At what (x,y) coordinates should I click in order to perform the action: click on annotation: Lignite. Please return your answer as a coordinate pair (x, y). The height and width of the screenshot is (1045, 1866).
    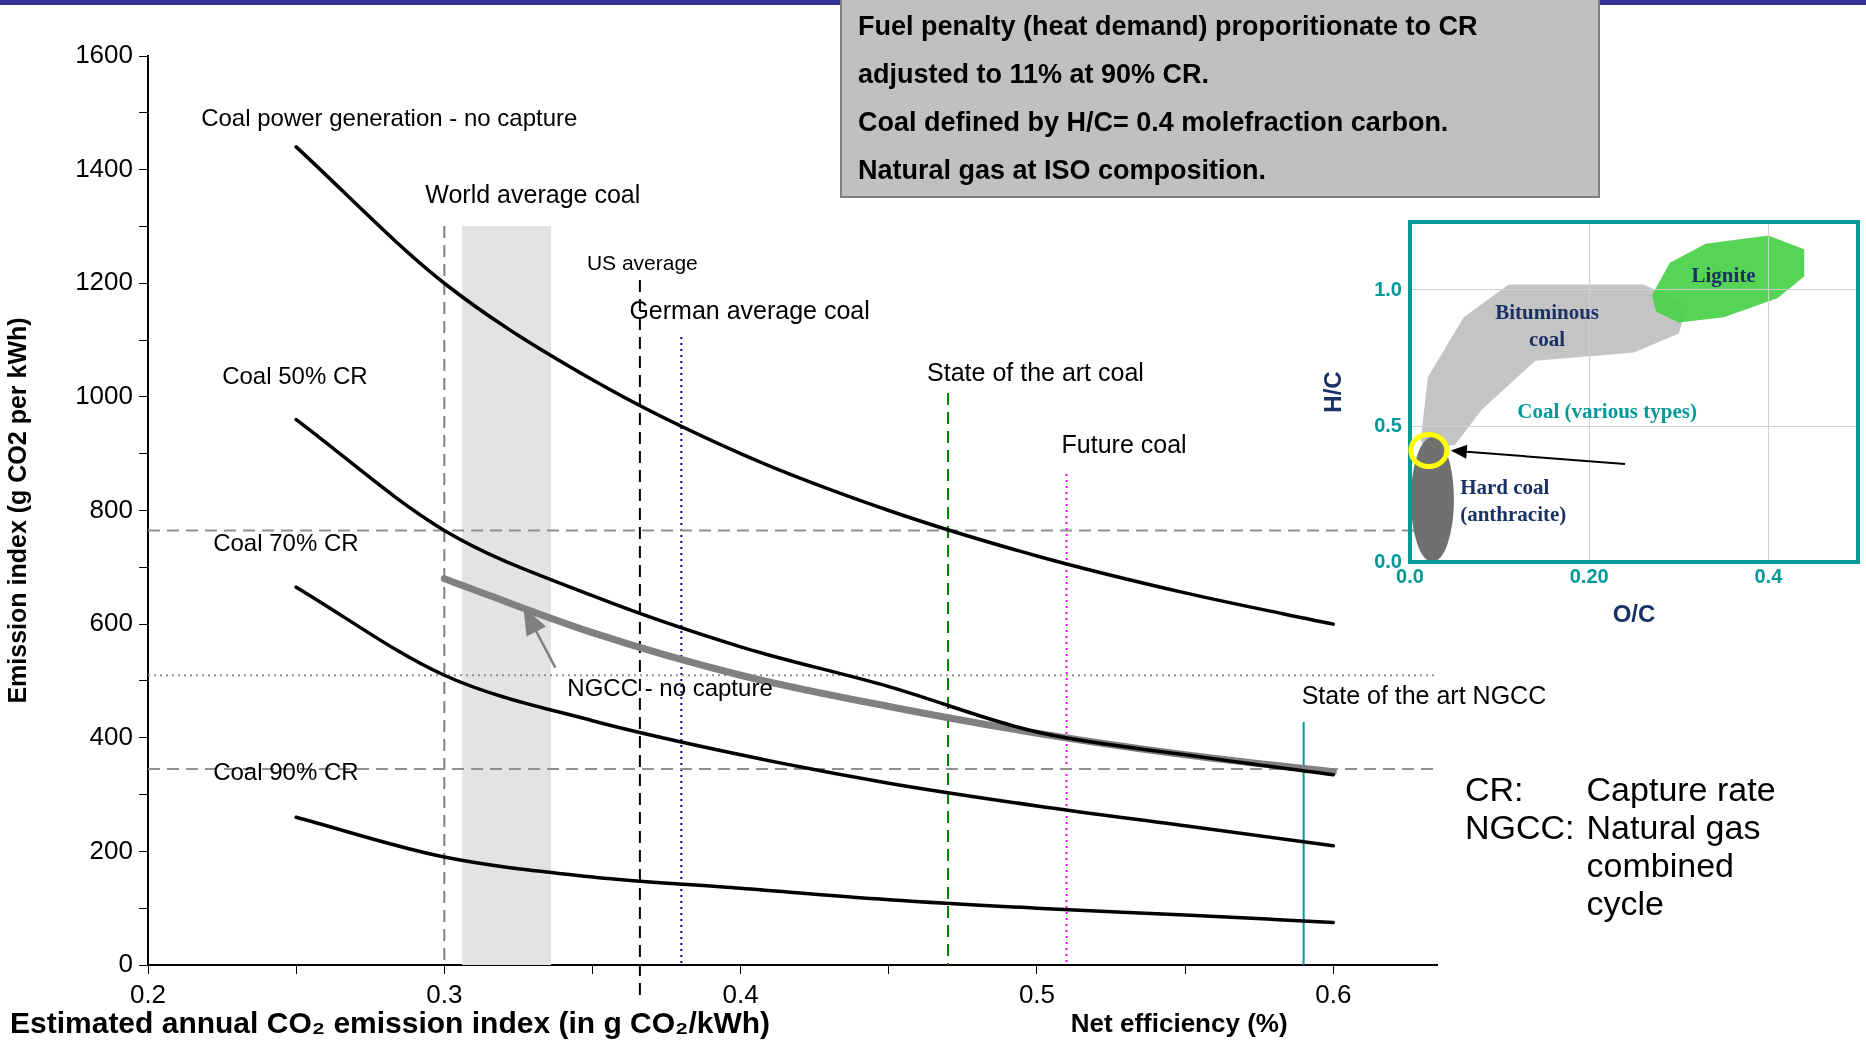
    Looking at the image, I should click on (1723, 274).